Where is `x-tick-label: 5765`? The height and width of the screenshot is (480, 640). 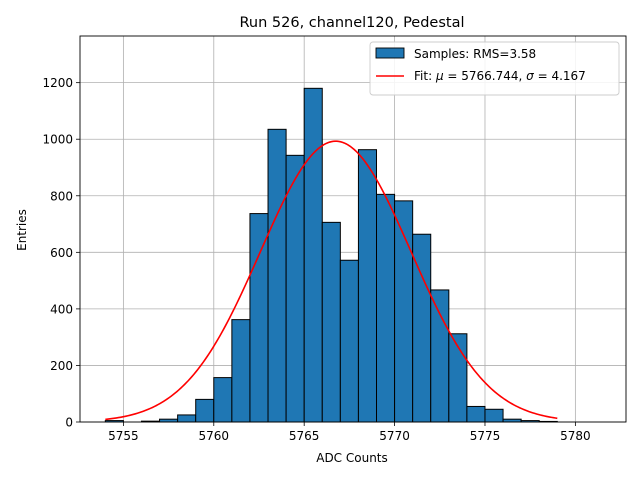
x-tick-label: 5765 is located at coordinates (304, 436).